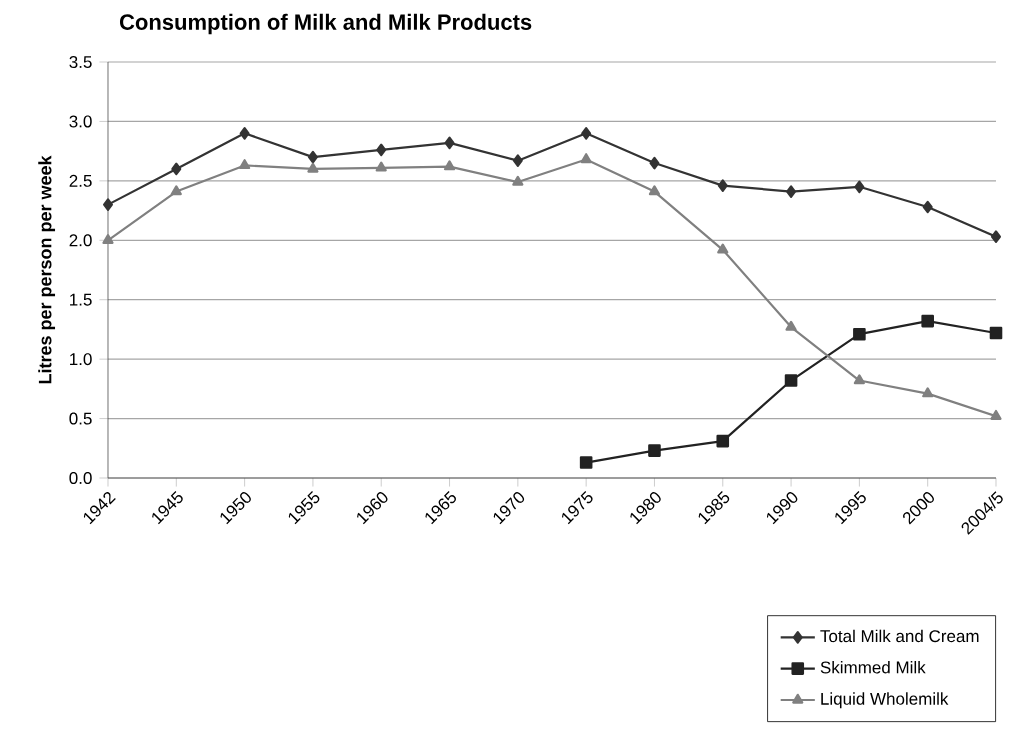 This screenshot has height=752, width=1025. I want to click on y-tick-label: 0.5, so click(80, 418).